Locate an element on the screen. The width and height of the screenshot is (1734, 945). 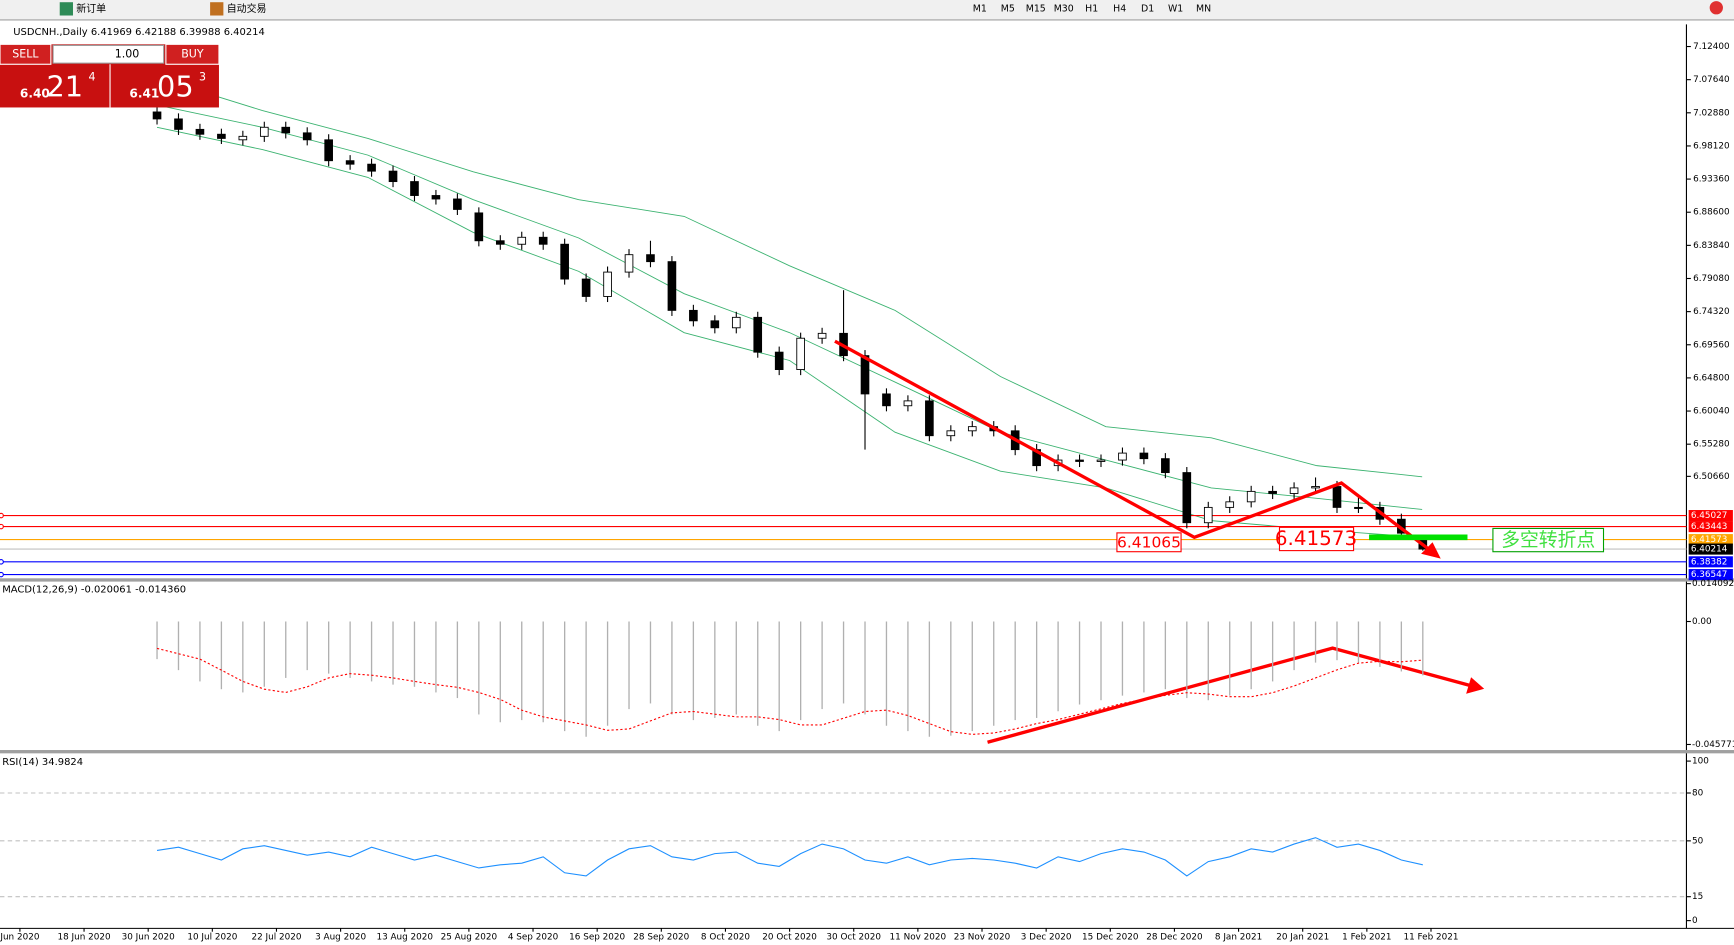
timeframe-button: W1 is located at coordinates (1175, 8).